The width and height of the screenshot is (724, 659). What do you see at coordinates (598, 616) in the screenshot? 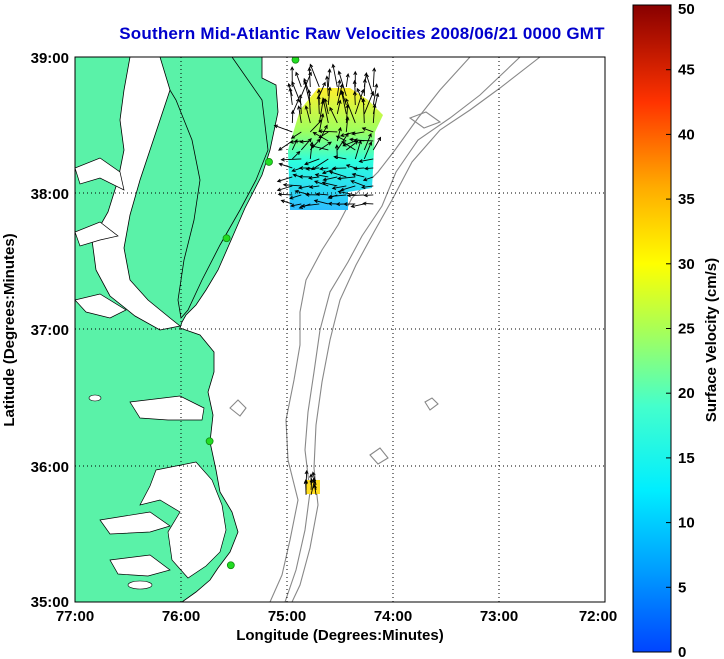
I see `x-tick-label: 72:00` at bounding box center [598, 616].